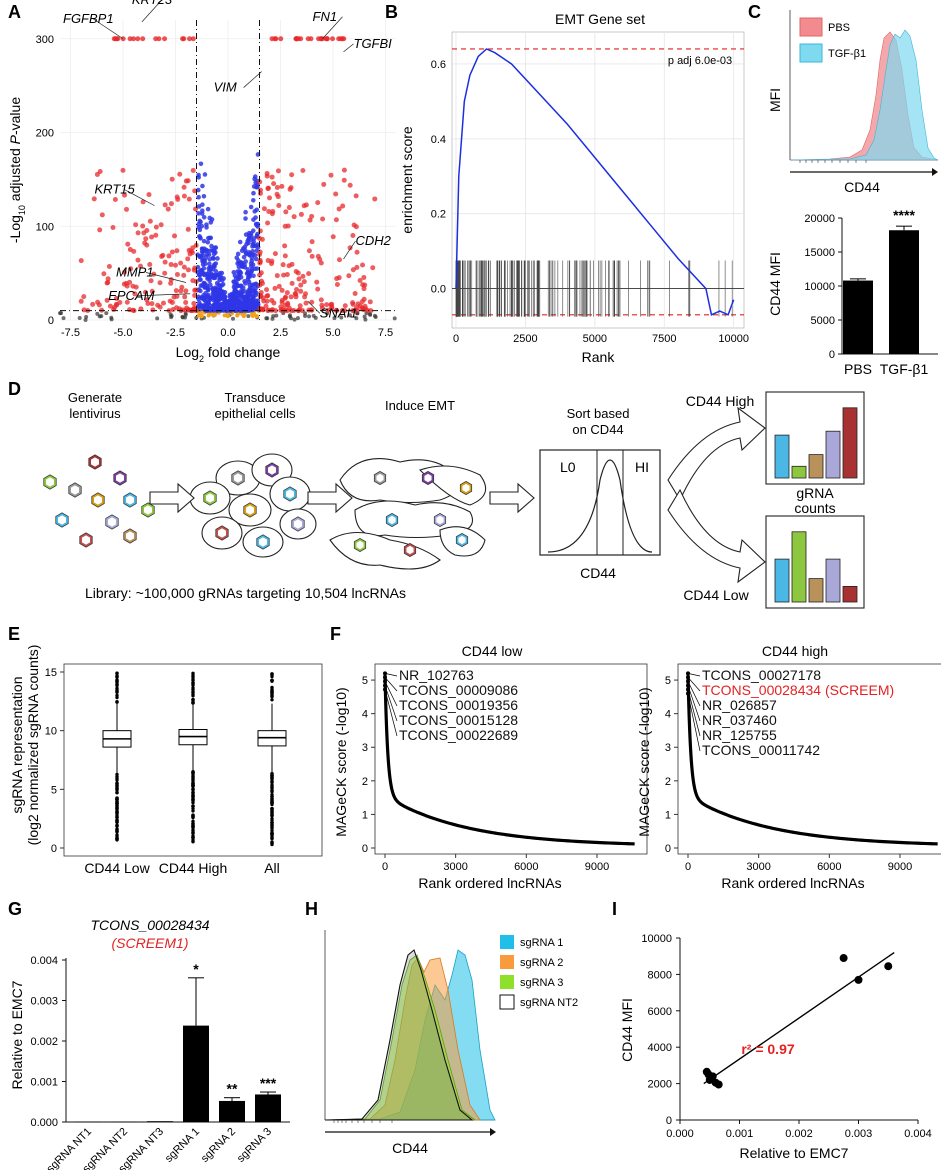 The image size is (941, 1170). I want to click on h-legend-label: sgRNA 2, so click(541, 963).